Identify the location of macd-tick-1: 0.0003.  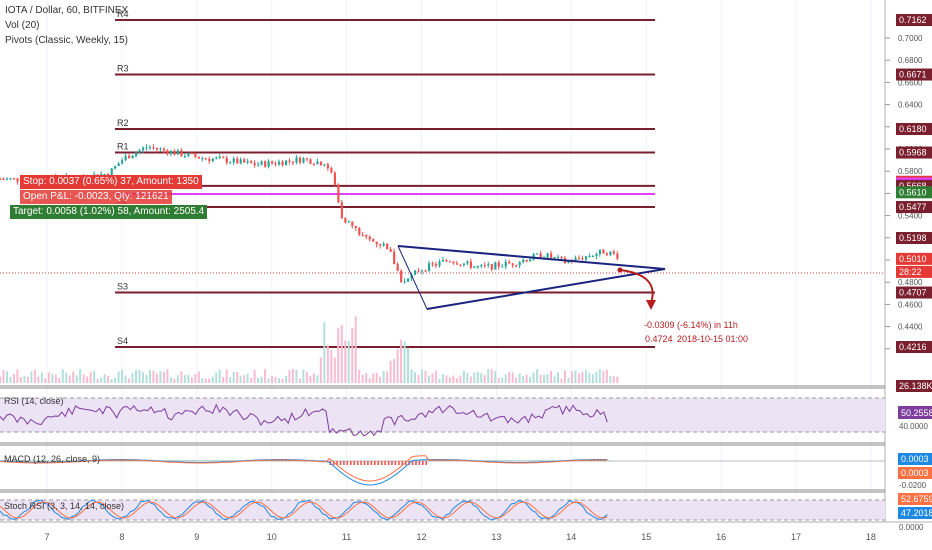
(915, 473).